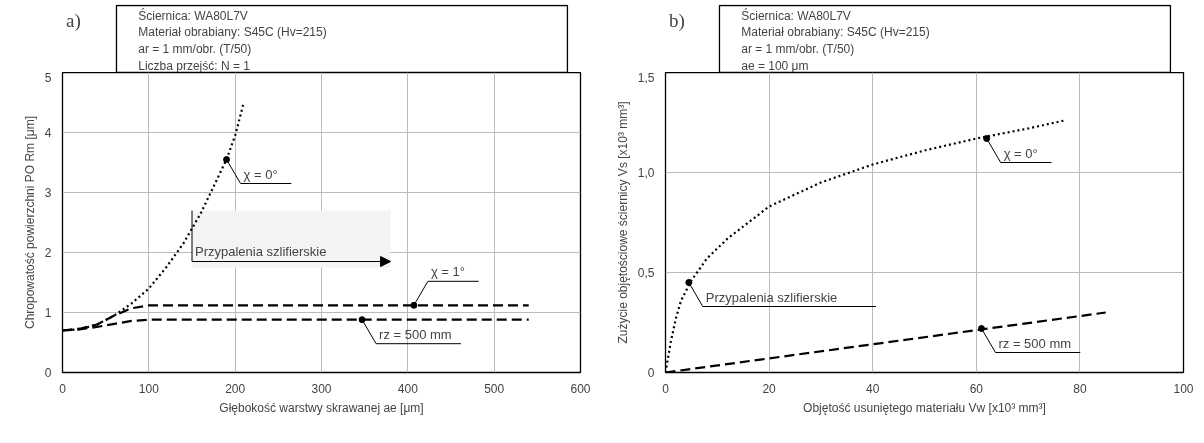 The width and height of the screenshot is (1204, 443). I want to click on x-tick-label: 40, so click(873, 388).